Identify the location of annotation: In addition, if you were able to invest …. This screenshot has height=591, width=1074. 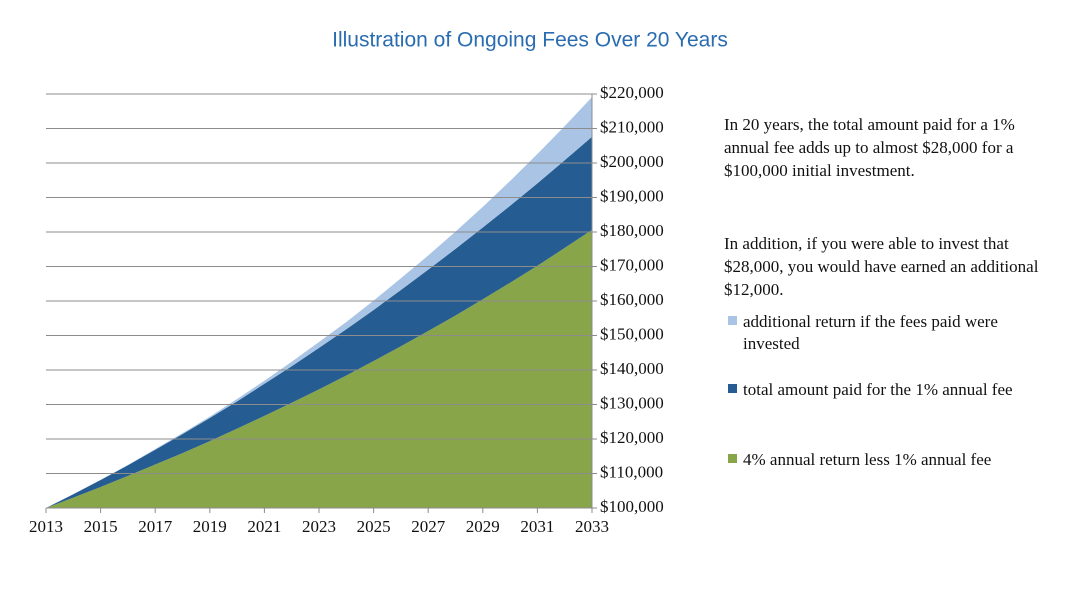
(881, 266).